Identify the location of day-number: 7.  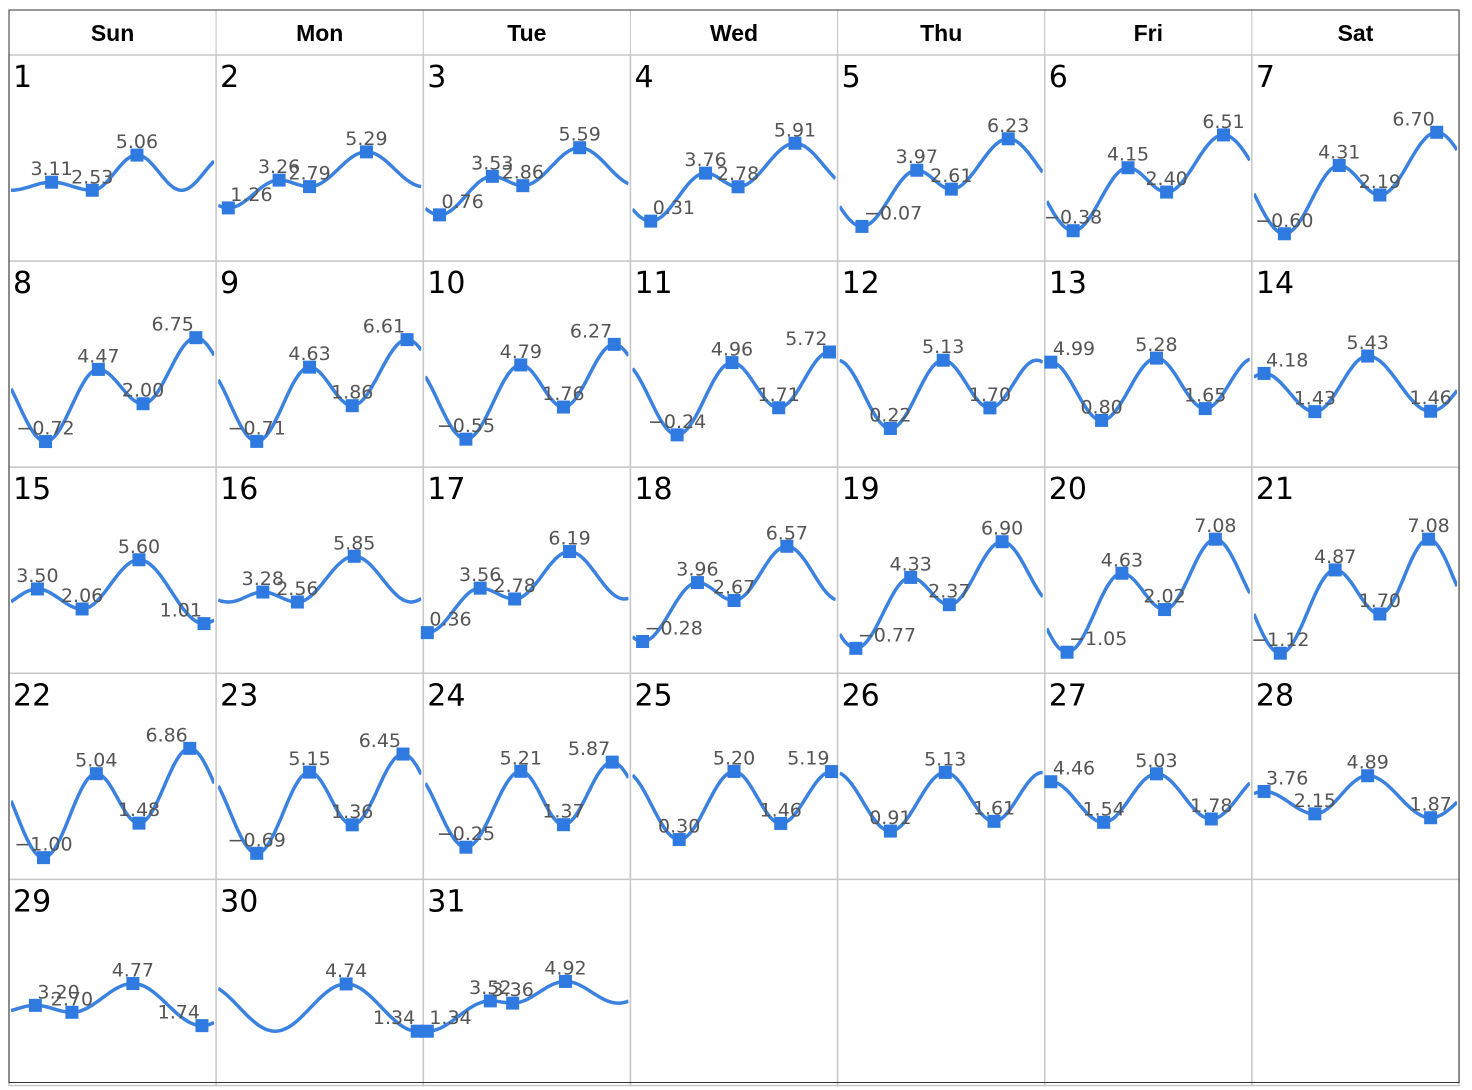
(1265, 77).